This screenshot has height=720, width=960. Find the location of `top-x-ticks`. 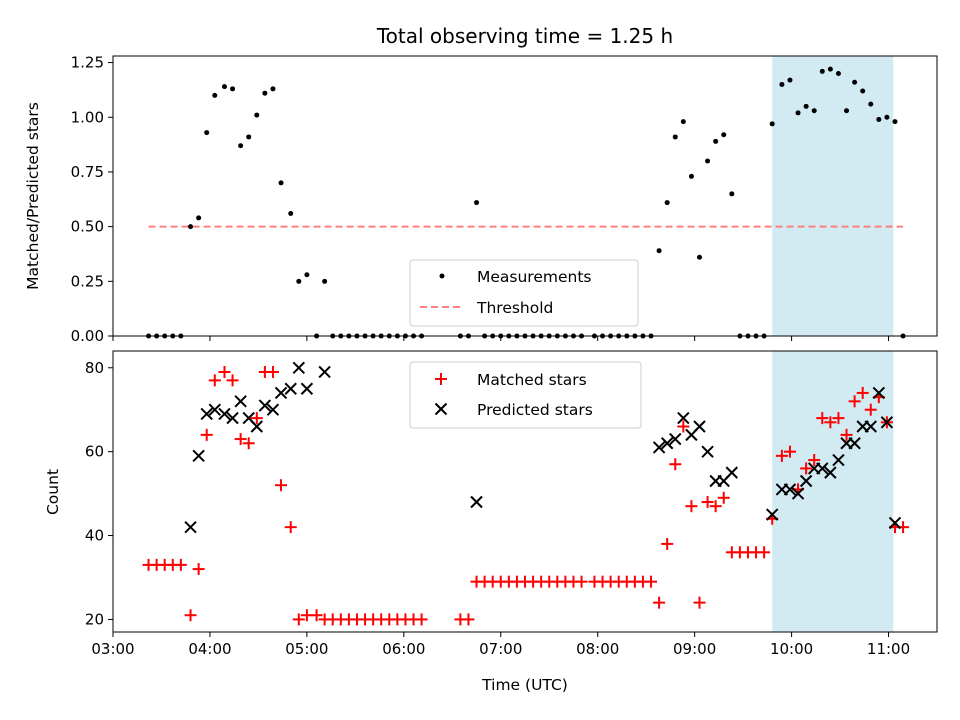

top-x-ticks is located at coordinates (501, 338).